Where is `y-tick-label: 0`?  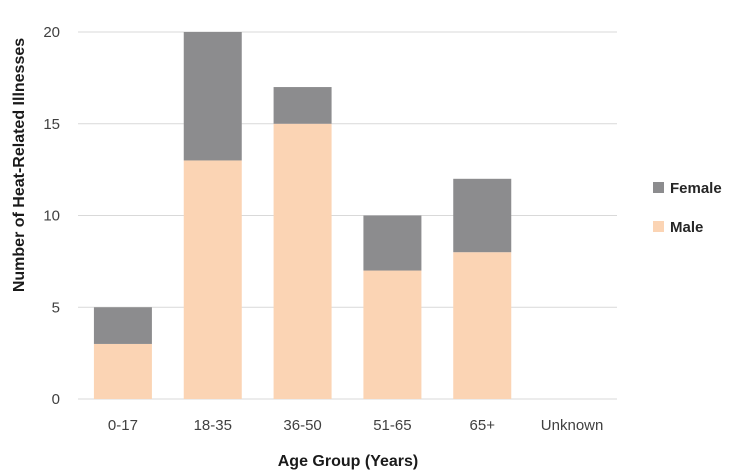
y-tick-label: 0 is located at coordinates (56, 399).